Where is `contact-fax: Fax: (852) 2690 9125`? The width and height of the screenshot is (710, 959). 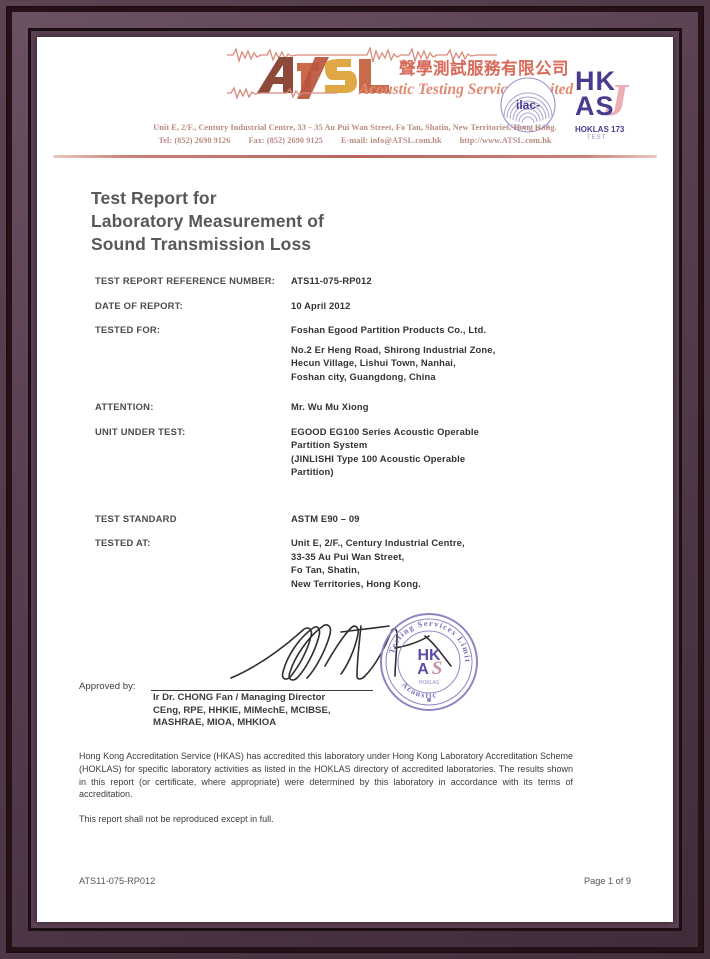
contact-fax: Fax: (852) 2690 9125 is located at coordinates (285, 140).